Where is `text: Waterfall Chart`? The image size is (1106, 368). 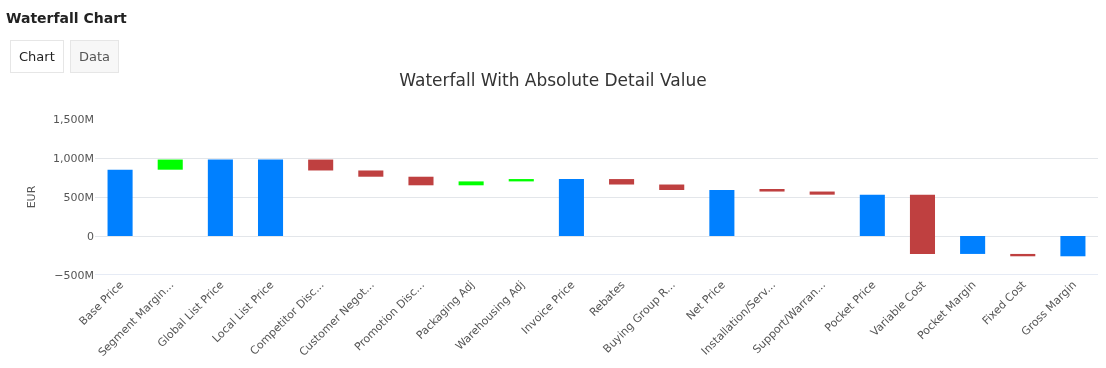 text: Waterfall Chart is located at coordinates (67, 18).